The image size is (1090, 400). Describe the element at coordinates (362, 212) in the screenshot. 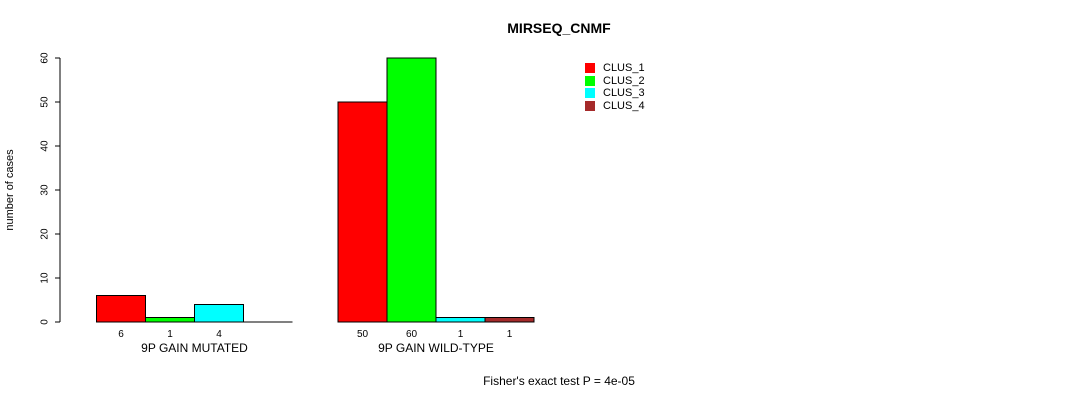

I see `bar-clus_1-group2` at that location.